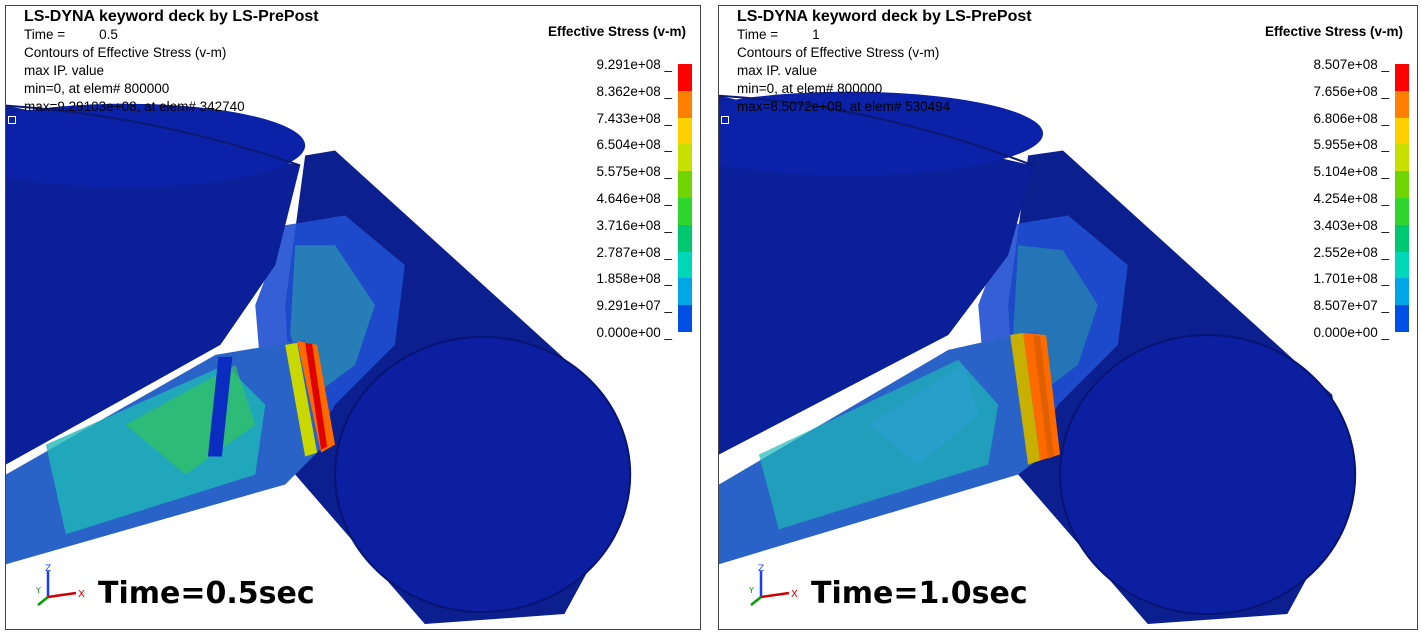  Describe the element at coordinates (634, 226) in the screenshot. I see `legend-tick: 3.716e+08` at that location.